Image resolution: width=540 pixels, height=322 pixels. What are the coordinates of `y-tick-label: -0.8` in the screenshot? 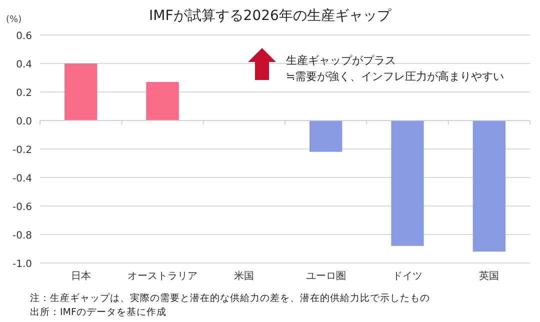 It's located at (22, 236).